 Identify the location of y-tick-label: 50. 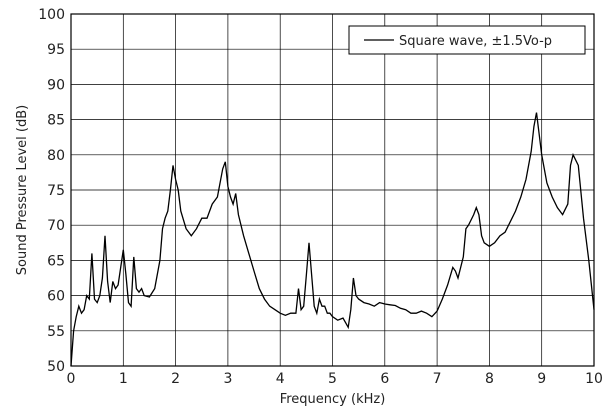
(56, 367).